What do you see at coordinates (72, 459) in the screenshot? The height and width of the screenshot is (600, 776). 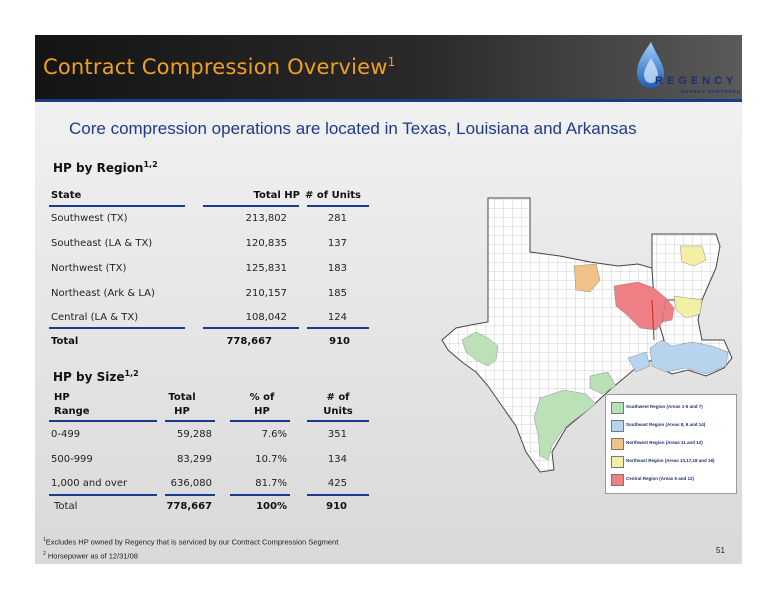 I see `table-row: 500-999` at bounding box center [72, 459].